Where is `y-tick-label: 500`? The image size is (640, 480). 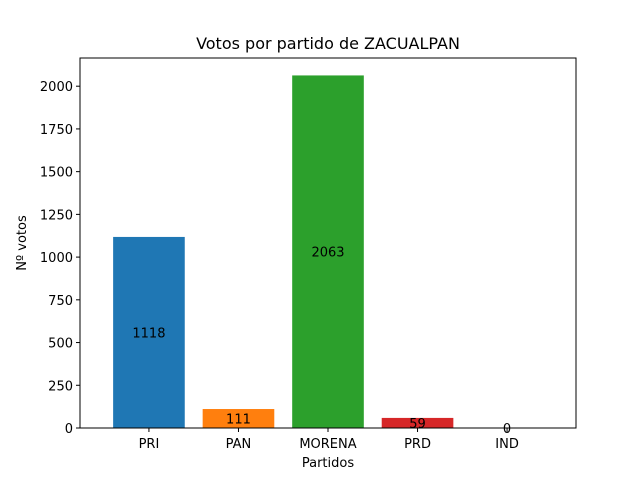
y-tick-label: 500 is located at coordinates (60, 344).